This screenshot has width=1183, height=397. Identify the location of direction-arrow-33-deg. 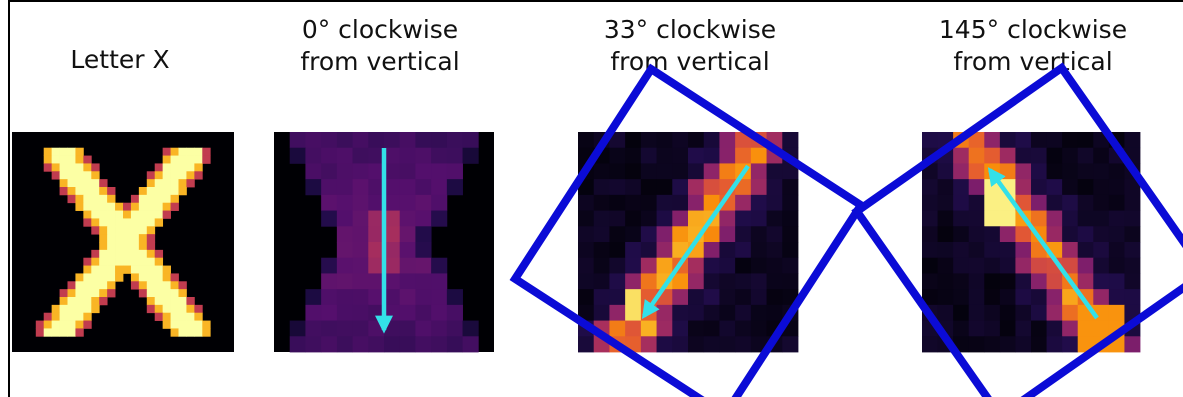
(695, 241).